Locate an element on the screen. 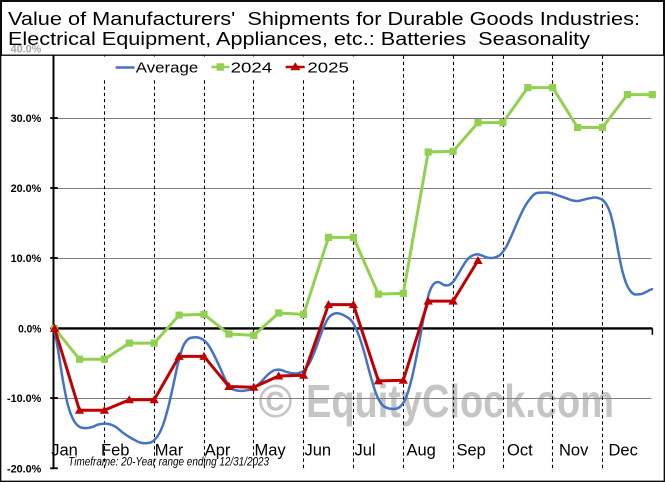 This screenshot has height=482, width=665. svg-text: 20.0% is located at coordinates (26, 189).